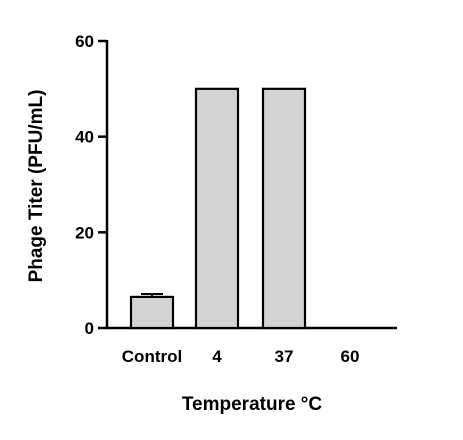  I want to click on x-tick-label: 60, so click(350, 356).